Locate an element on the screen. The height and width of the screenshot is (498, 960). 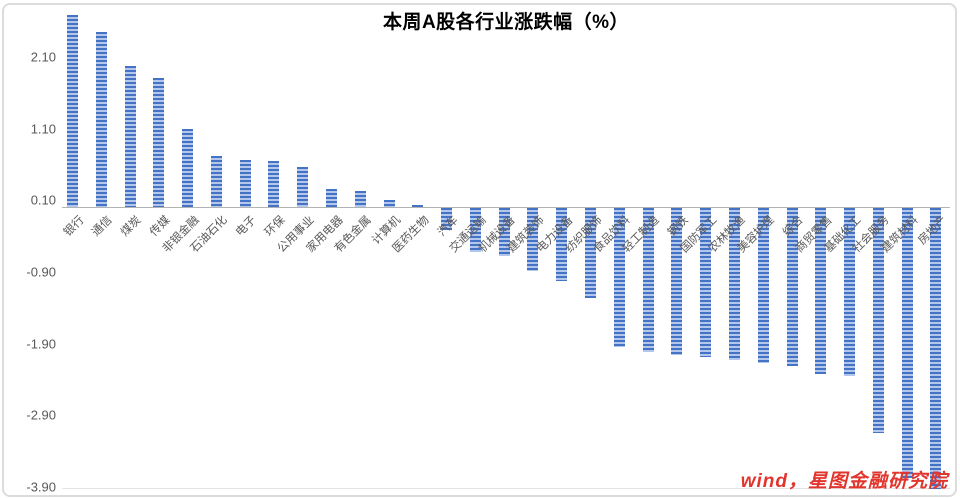
x-axis-zero-line is located at coordinates (506, 207).